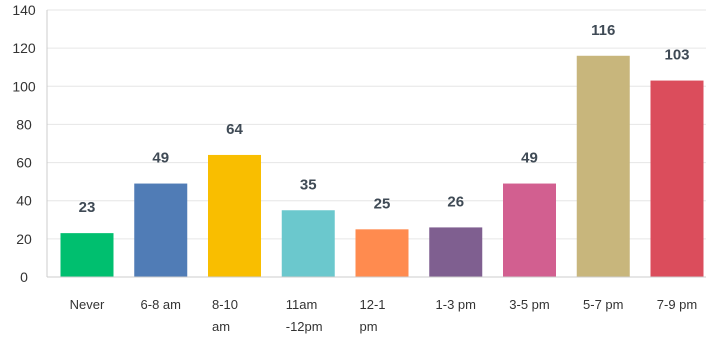 Image resolution: width=706 pixels, height=337 pixels. I want to click on x-tick-label: 12-1, so click(373, 304).